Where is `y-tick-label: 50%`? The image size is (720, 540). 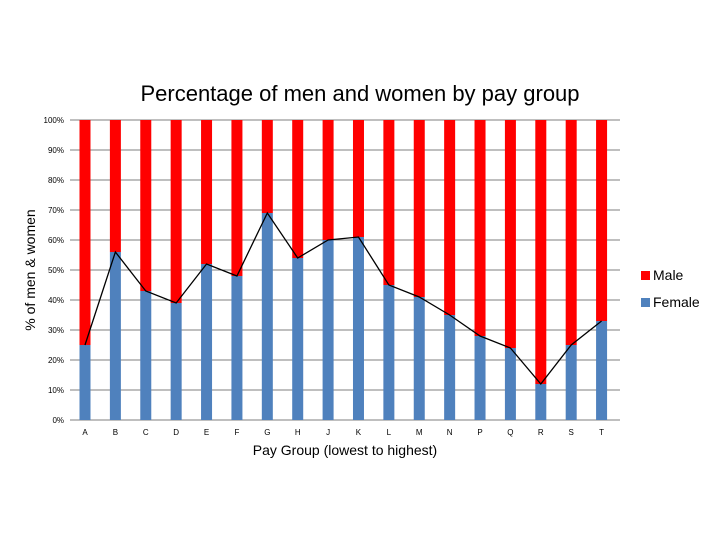
y-tick-label: 50% is located at coordinates (56, 270).